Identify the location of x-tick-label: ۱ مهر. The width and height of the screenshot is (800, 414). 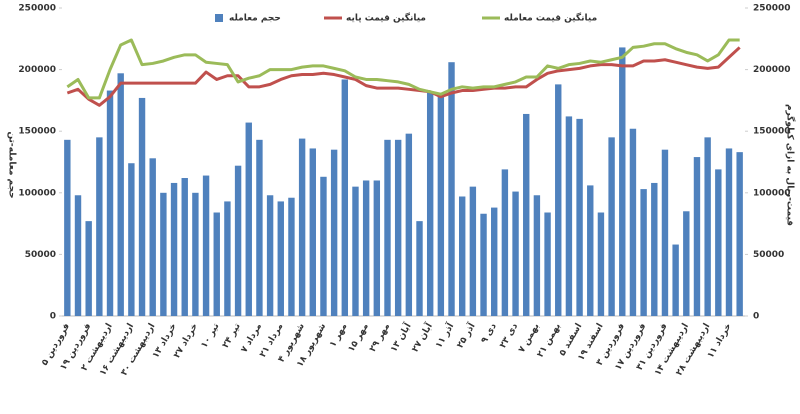
(339, 335).